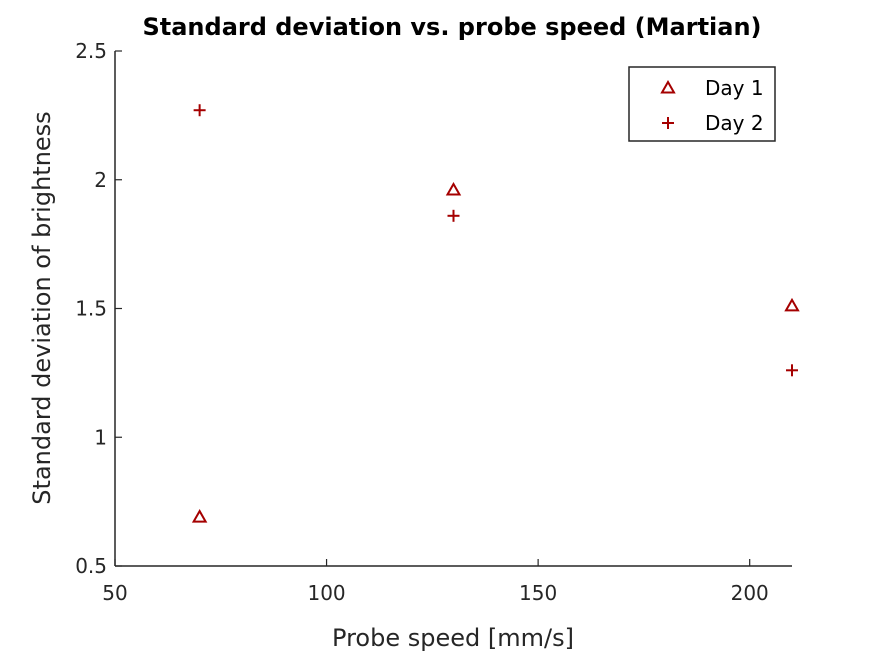 The height and width of the screenshot is (656, 875). I want to click on legend: Day 1 Day 2, so click(702, 104).